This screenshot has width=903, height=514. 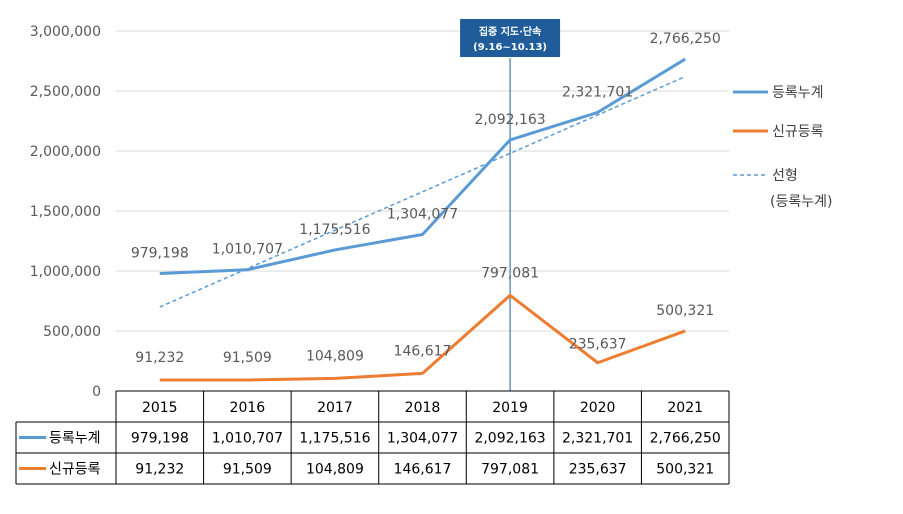 I want to click on data-label: 235,637, so click(x=598, y=345).